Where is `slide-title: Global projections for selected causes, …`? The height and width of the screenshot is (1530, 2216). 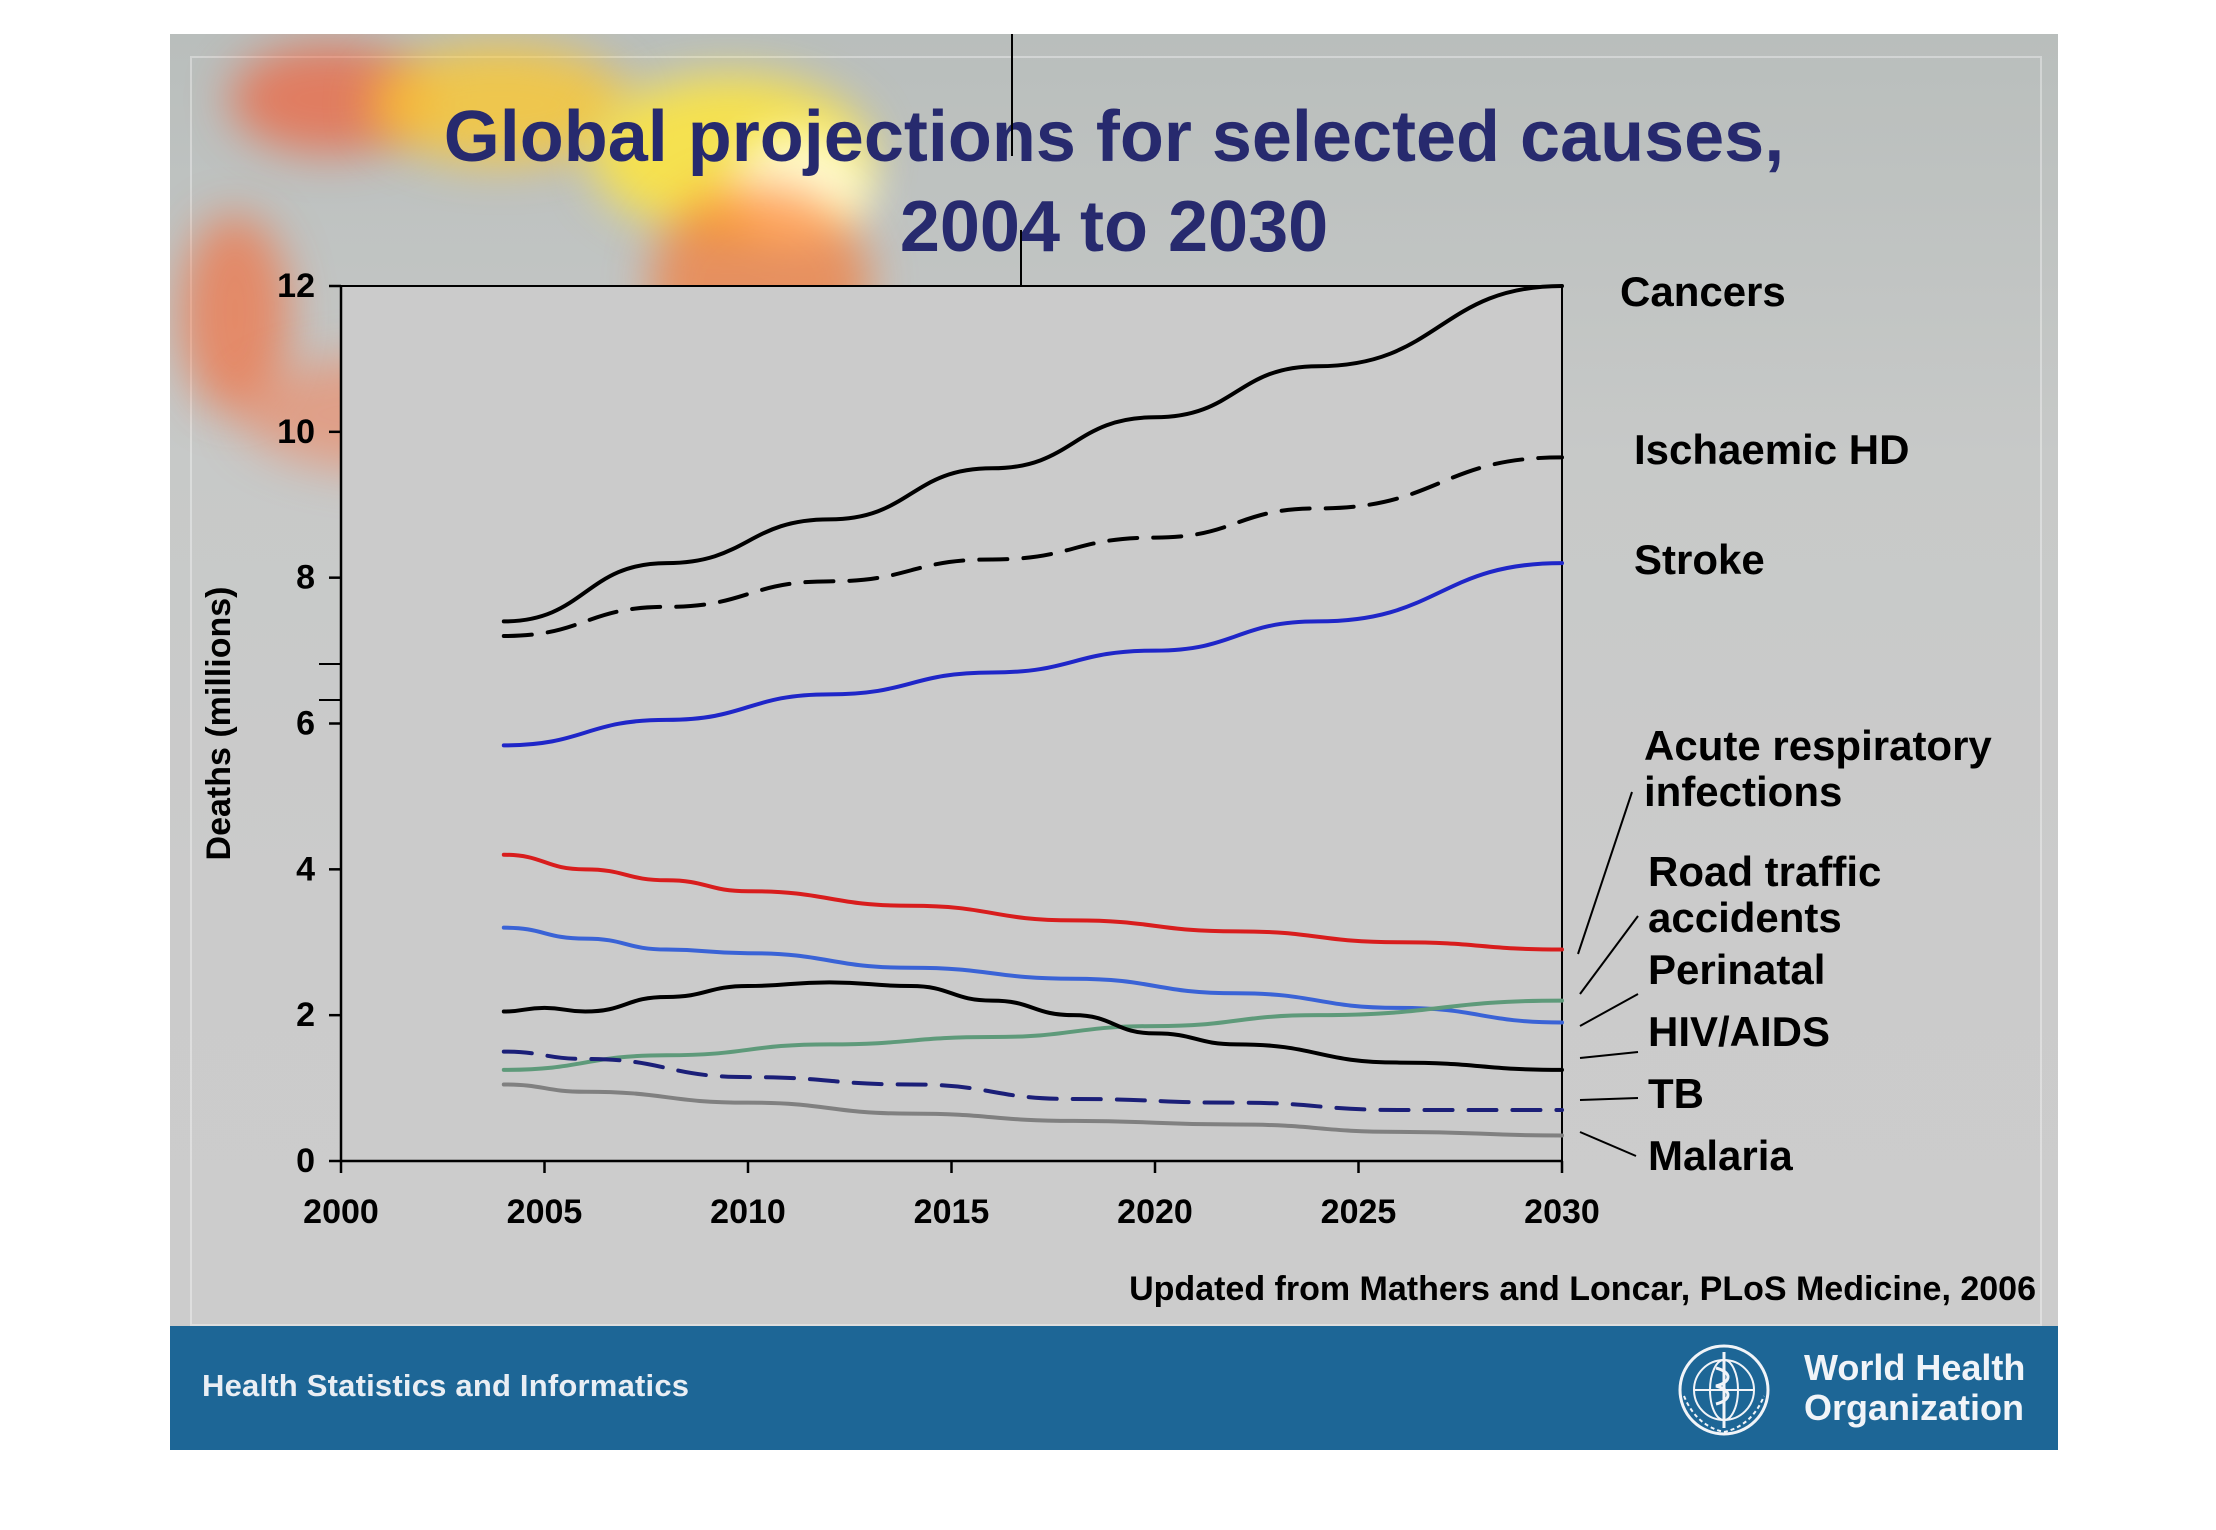 slide-title: Global projections for selected causes, … is located at coordinates (1114, 182).